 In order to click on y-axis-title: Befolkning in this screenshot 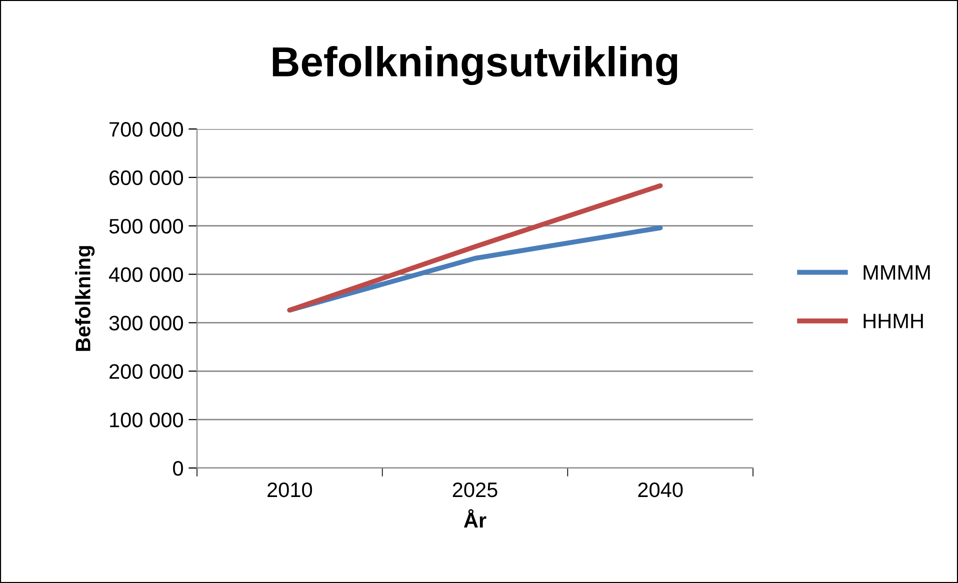, I will do `click(85, 298)`.